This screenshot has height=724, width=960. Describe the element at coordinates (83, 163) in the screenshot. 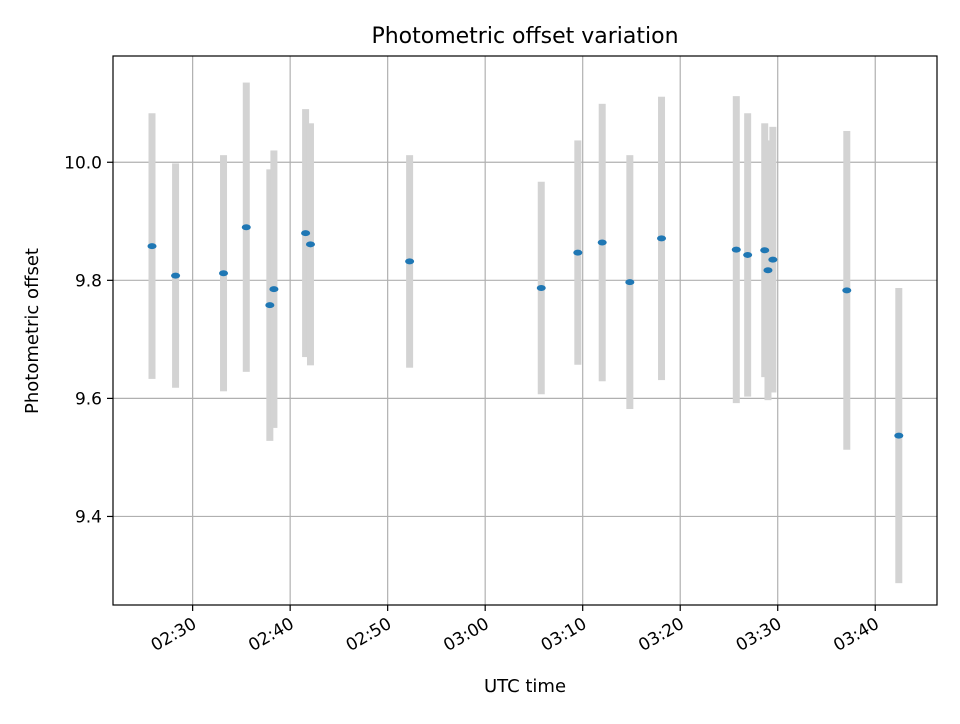

I see `y-tick-label: 10.0` at that location.